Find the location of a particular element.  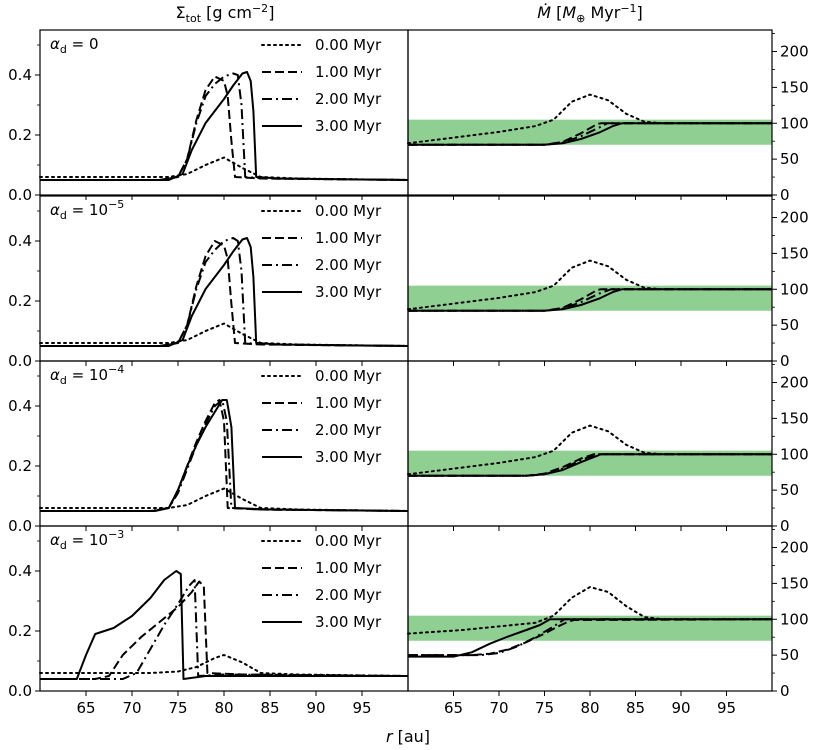

sigma-ytick-label-2-0: 0.0 is located at coordinates (20, 526).